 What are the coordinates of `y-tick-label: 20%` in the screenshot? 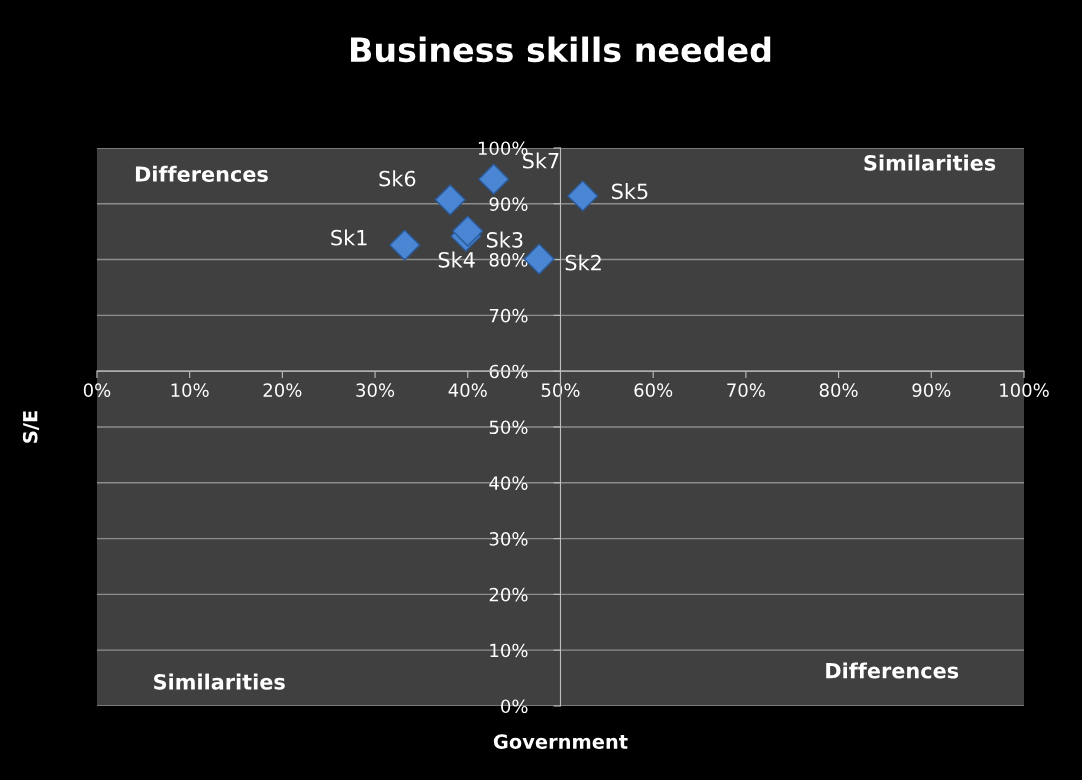 It's located at (508, 594).